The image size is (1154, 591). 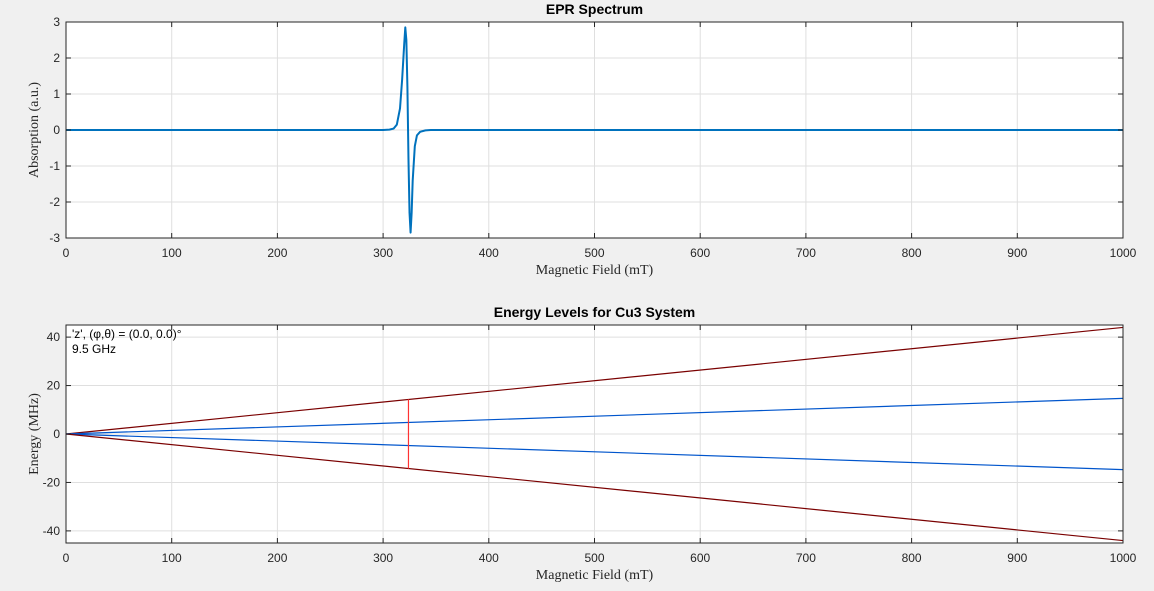 What do you see at coordinates (595, 312) in the screenshot?
I see `chart-title: Energy Levels for Cu3 System` at bounding box center [595, 312].